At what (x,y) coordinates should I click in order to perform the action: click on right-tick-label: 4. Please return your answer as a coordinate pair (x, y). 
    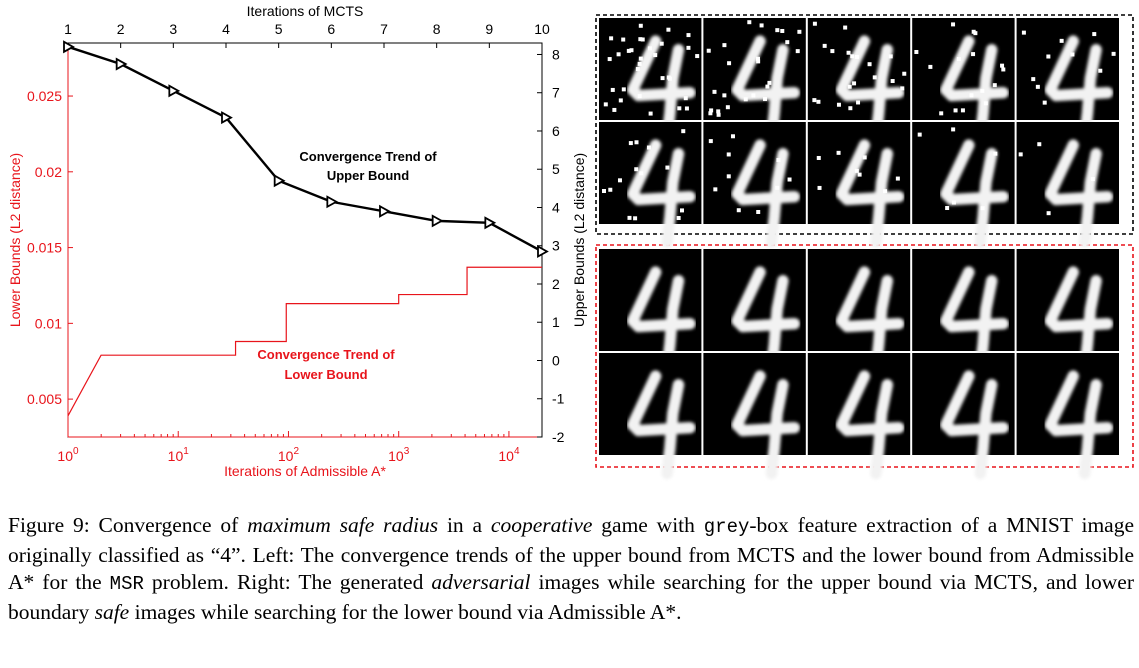
    Looking at the image, I should click on (556, 207).